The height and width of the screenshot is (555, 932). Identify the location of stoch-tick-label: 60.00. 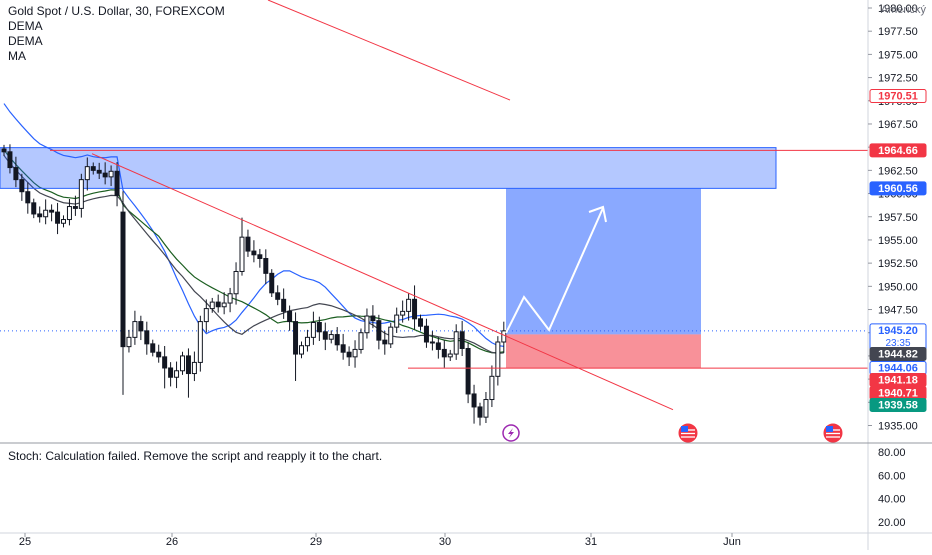
(892, 476).